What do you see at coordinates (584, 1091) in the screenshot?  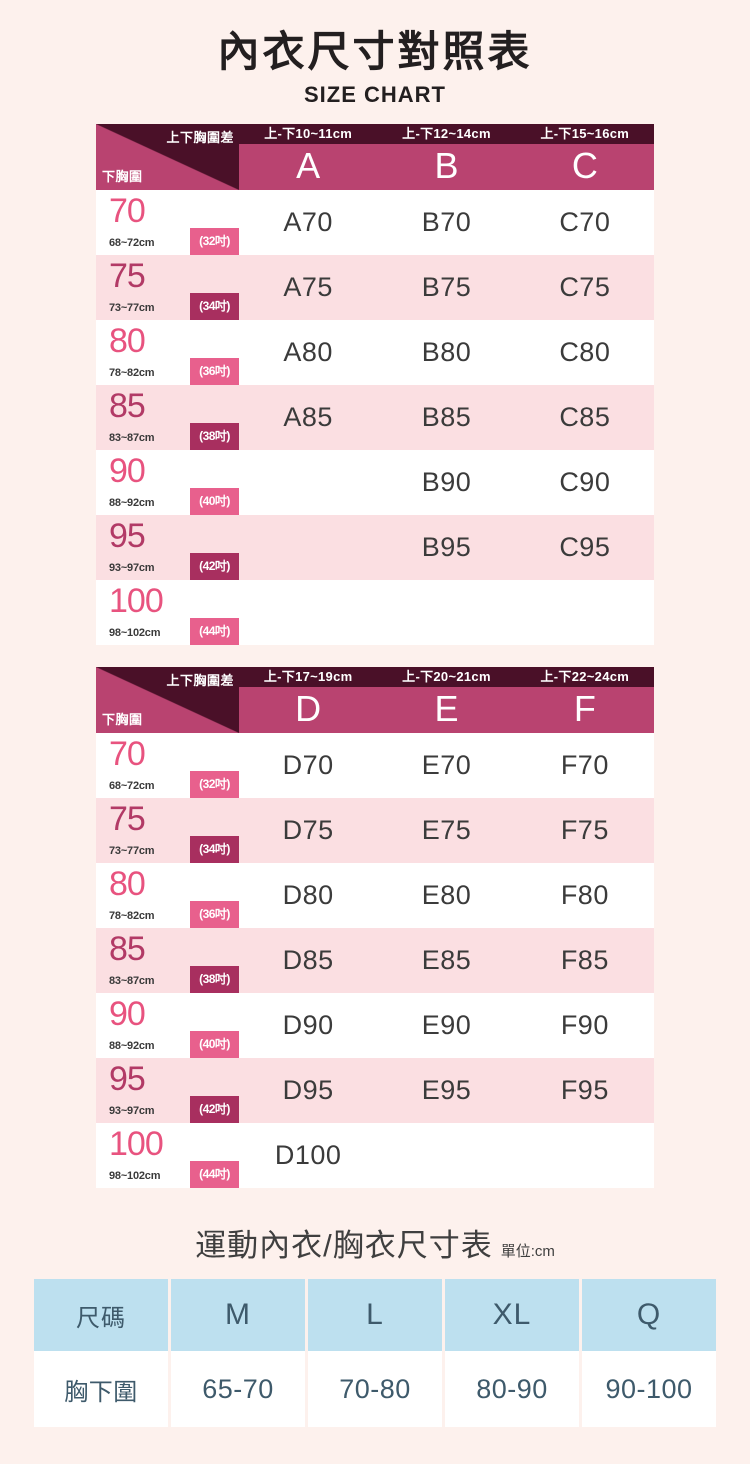 I see `size-cell: F95` at bounding box center [584, 1091].